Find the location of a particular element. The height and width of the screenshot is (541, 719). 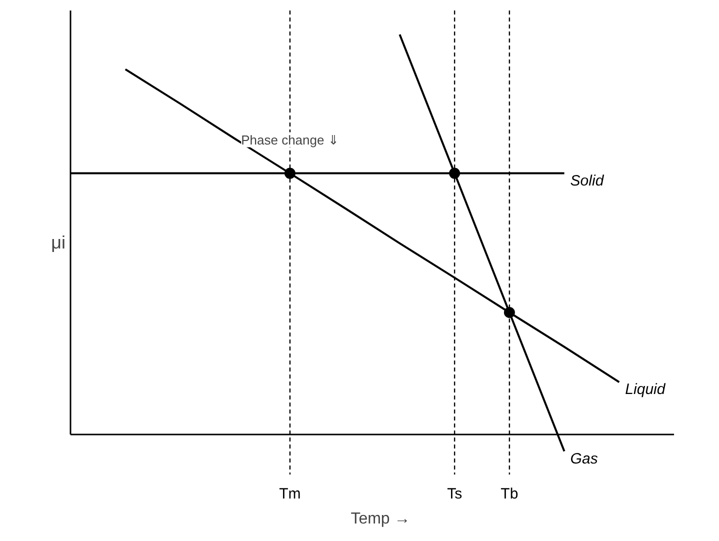

annotation: Phase change ⇓ is located at coordinates (290, 140).